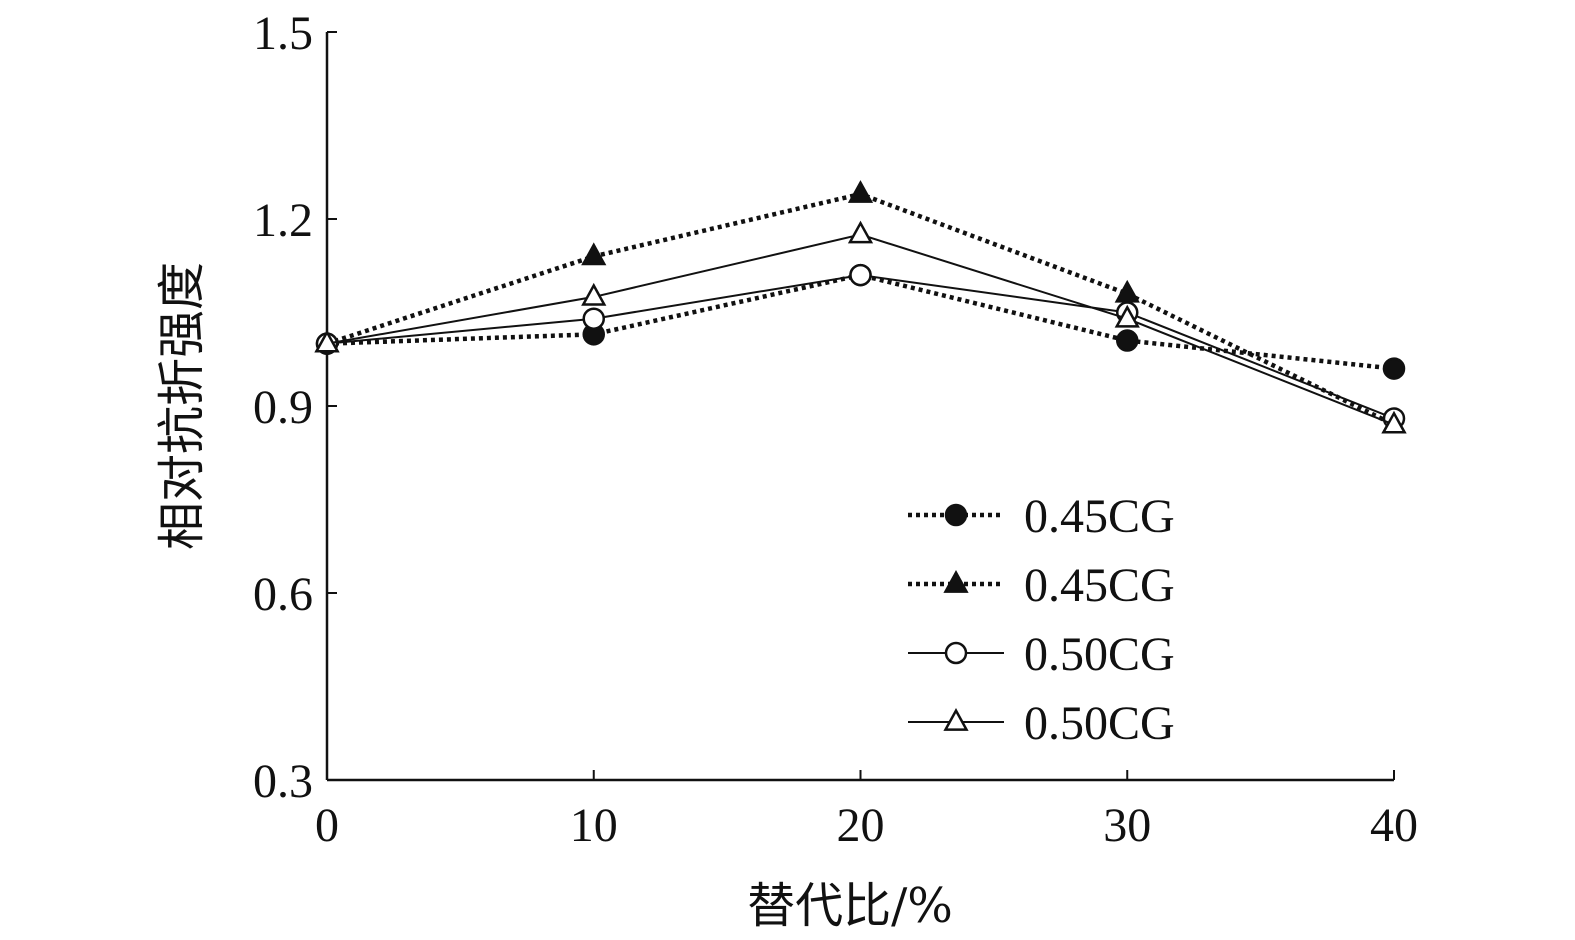 The width and height of the screenshot is (1575, 940). I want to click on x-tick-label: 0, so click(327, 825).